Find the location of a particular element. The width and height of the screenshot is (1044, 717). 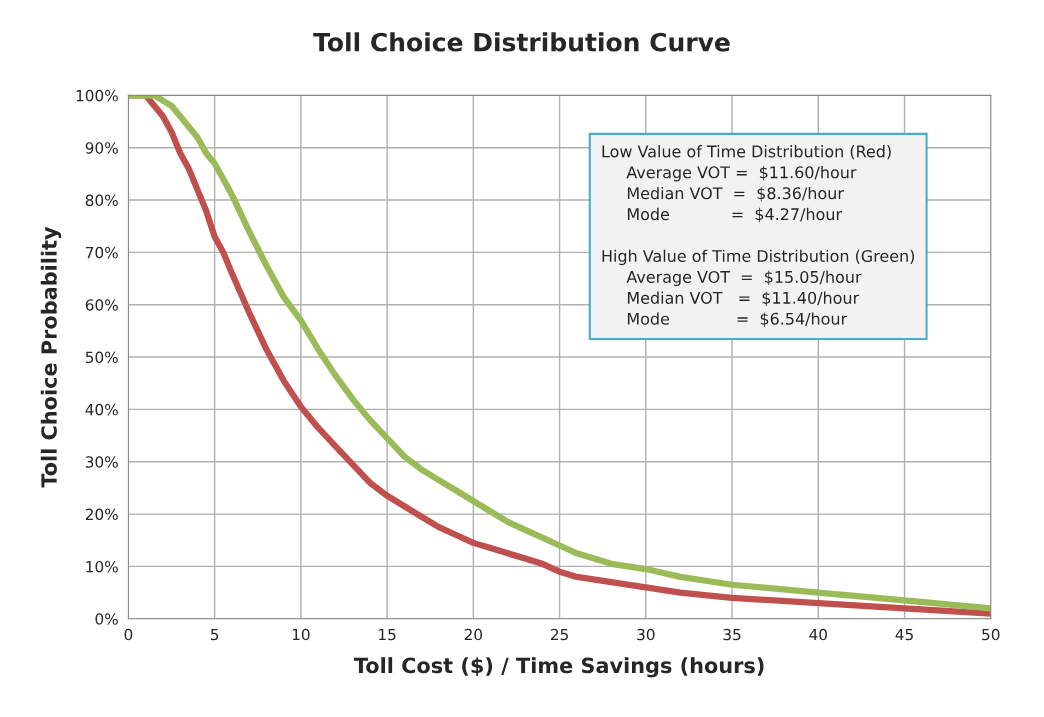

y-tick-label: 50% is located at coordinates (101, 357).